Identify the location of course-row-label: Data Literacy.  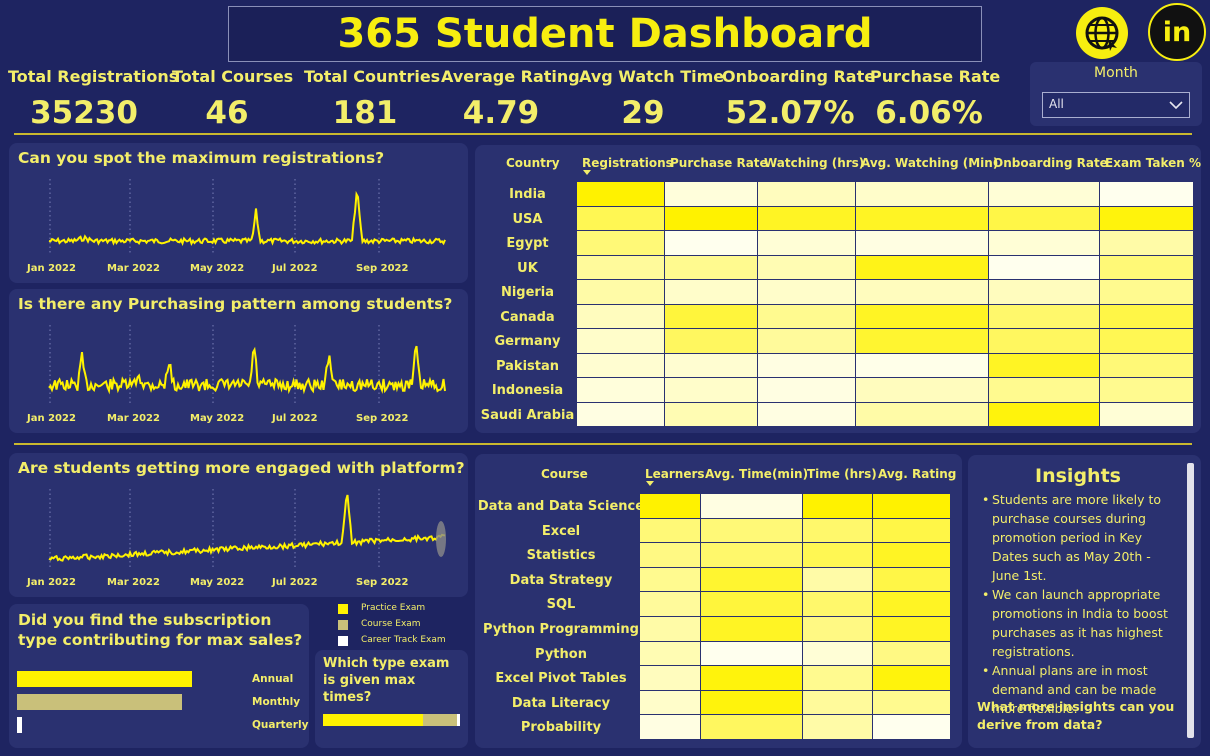
(561, 703).